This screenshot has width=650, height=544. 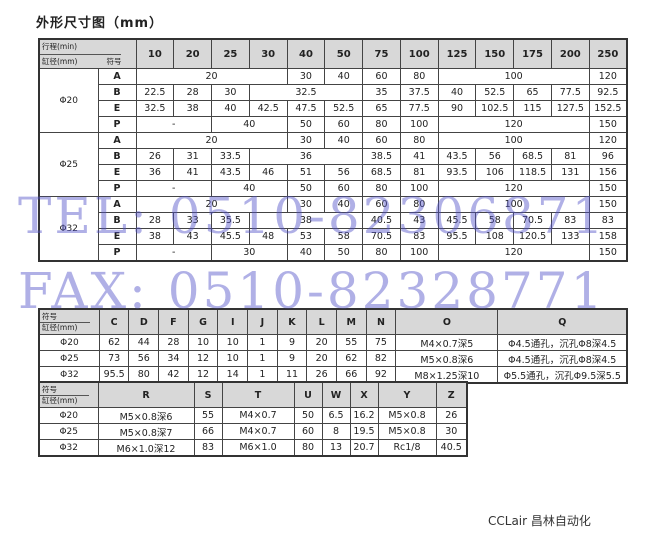 What do you see at coordinates (351, 358) in the screenshot?
I see `value-cell: 62` at bounding box center [351, 358].